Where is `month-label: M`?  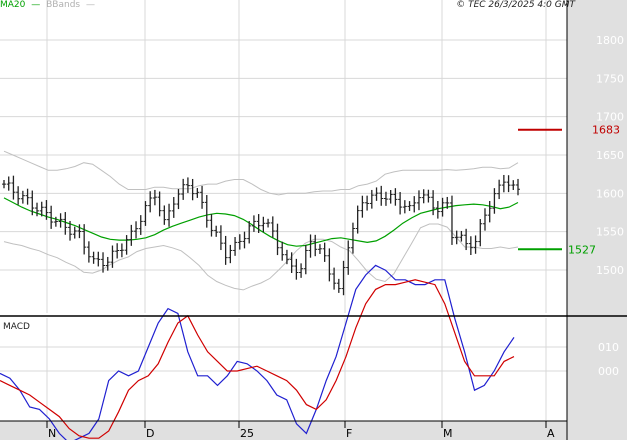 month-label: M is located at coordinates (448, 433).